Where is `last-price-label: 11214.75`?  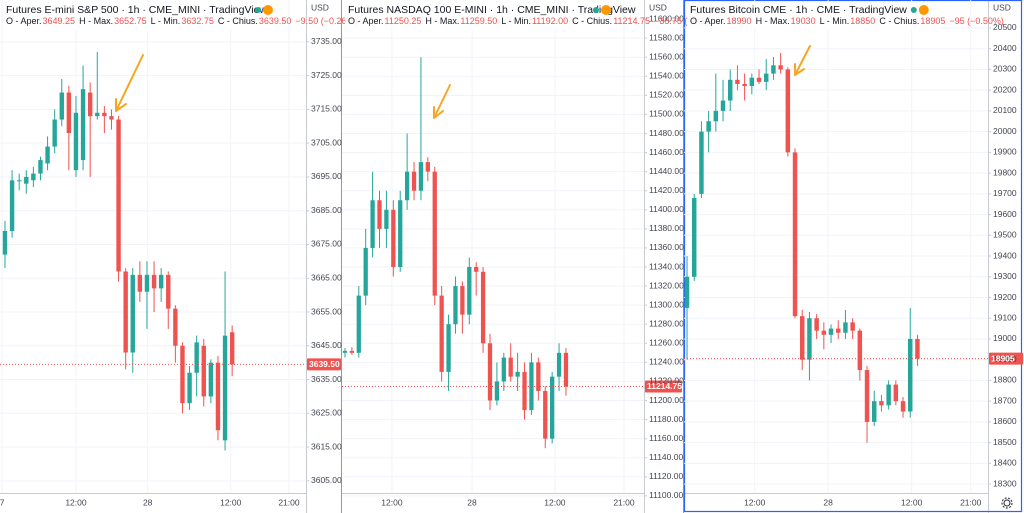
last-price-label: 11214.75 is located at coordinates (664, 386).